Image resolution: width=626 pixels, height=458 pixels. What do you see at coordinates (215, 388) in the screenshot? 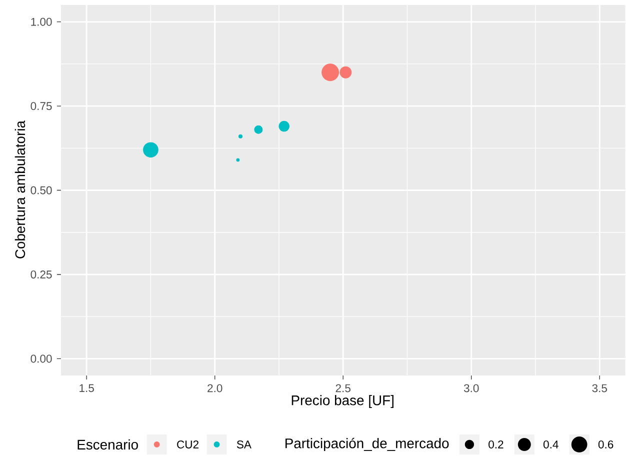
I see `x-tick-label: 2.0` at bounding box center [215, 388].